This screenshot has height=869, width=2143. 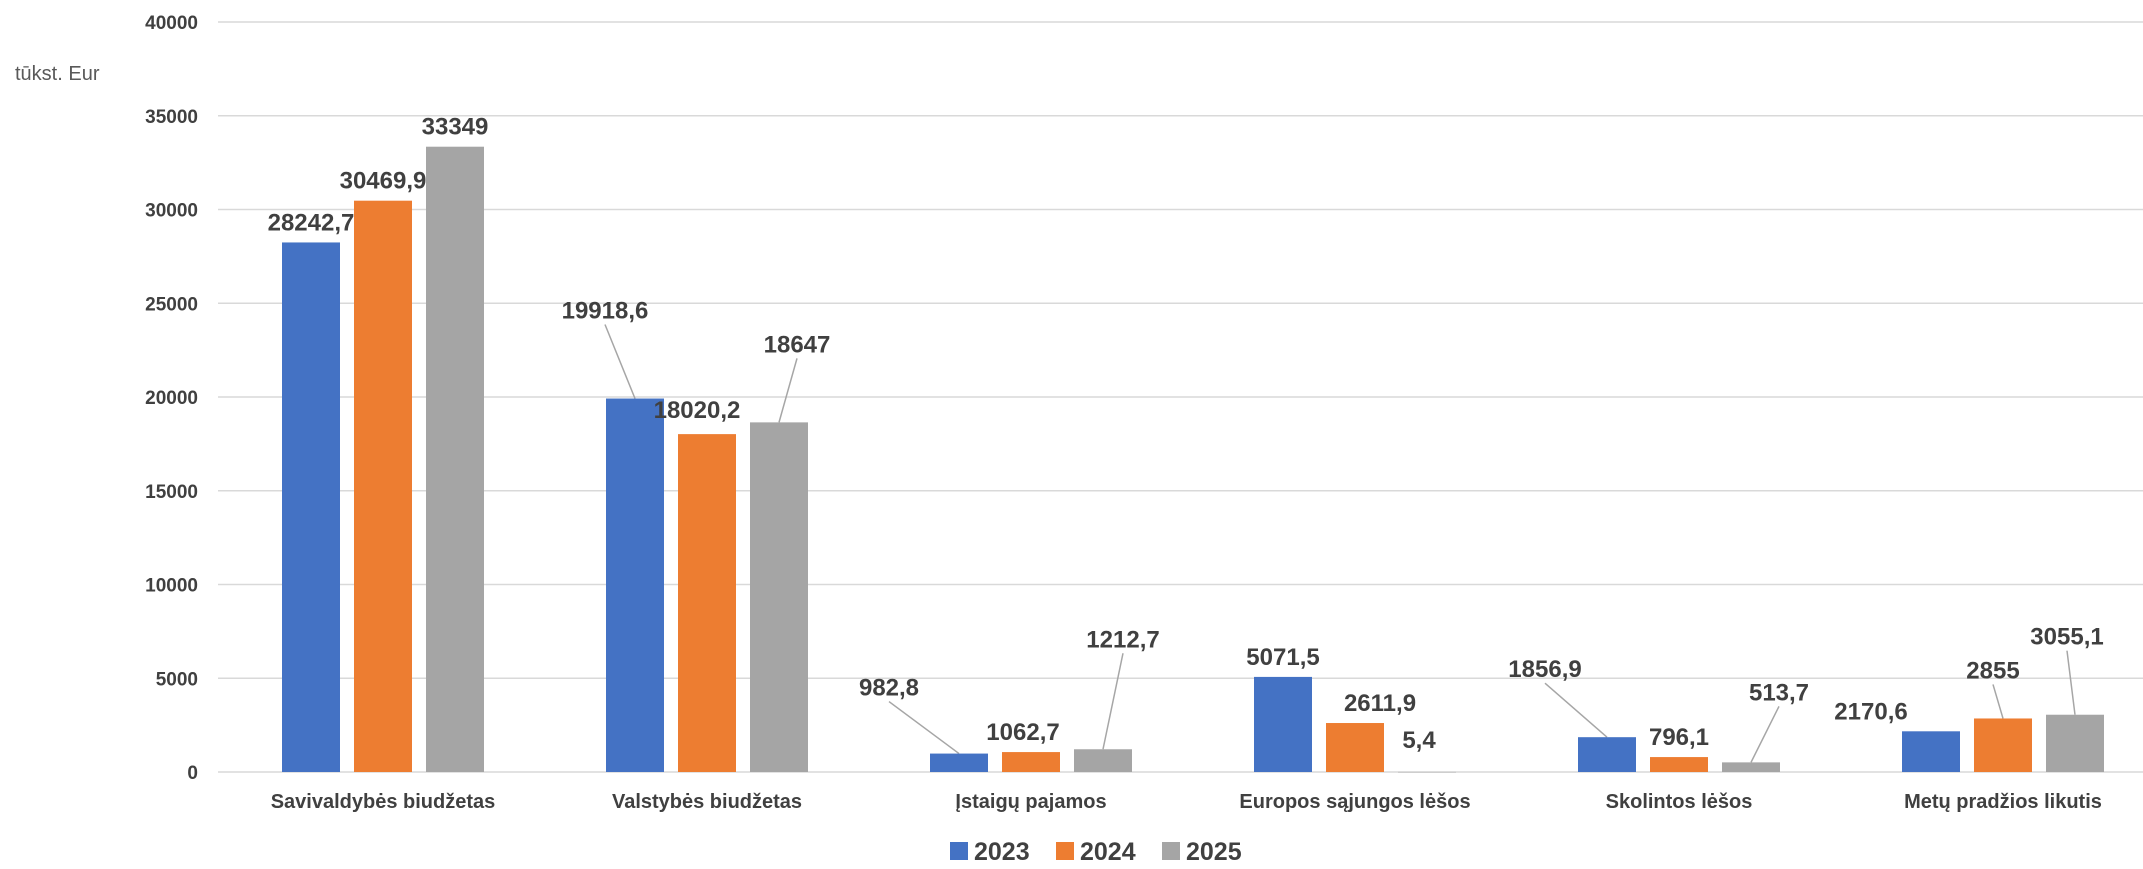 What do you see at coordinates (707, 802) in the screenshot?
I see `x-category-label: Valstybės biudžetas` at bounding box center [707, 802].